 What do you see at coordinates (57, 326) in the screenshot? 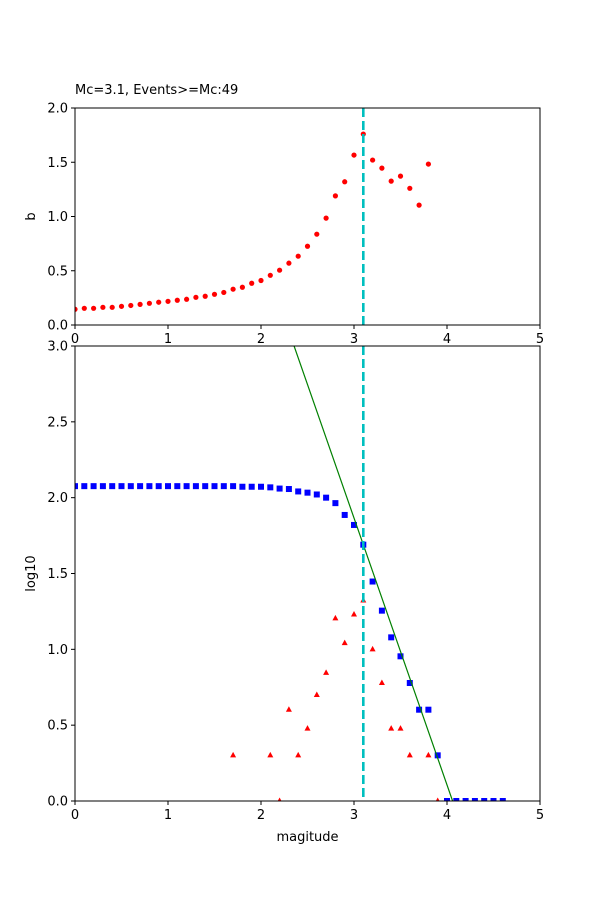
I see `y-tick-label: 0.0` at bounding box center [57, 326].